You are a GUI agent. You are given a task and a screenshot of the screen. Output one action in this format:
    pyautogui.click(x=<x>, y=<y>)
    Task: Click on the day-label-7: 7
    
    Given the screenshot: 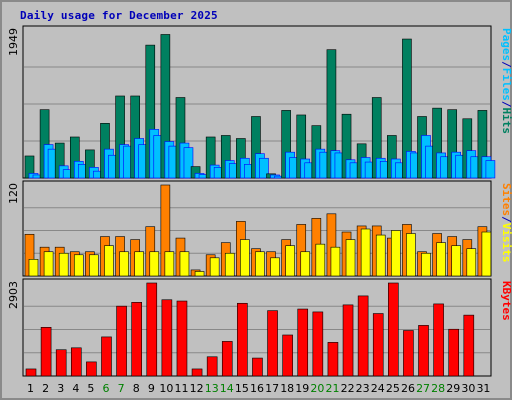 What is the action you would take?
    pyautogui.click(x=121, y=388)
    